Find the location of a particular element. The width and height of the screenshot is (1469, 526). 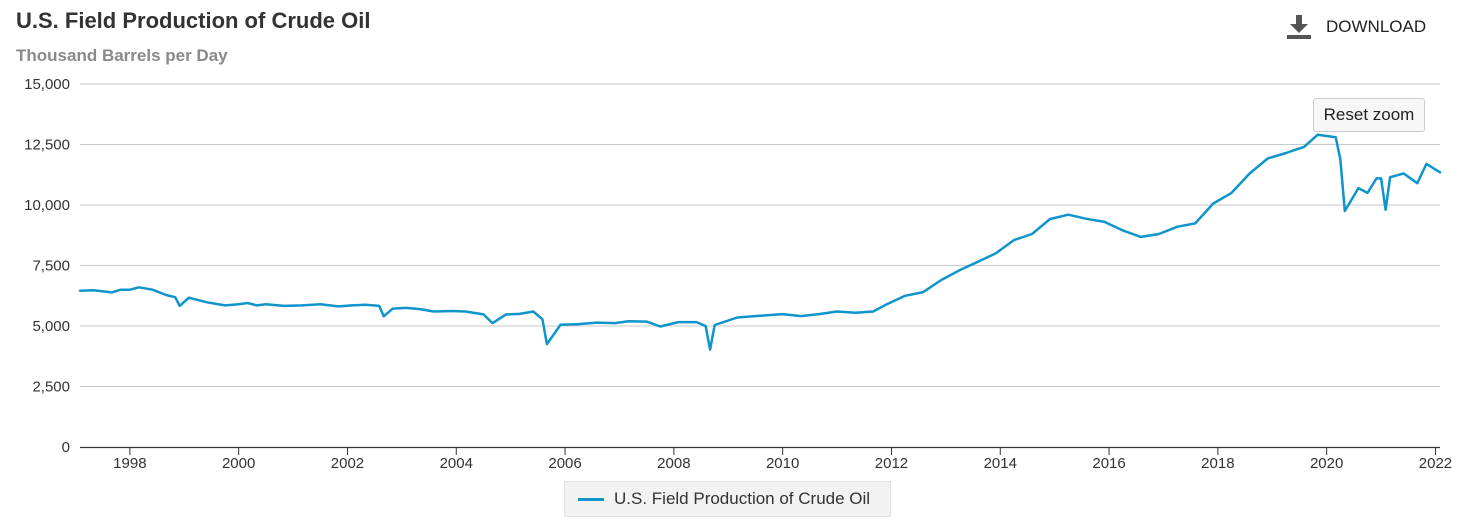

y-tick-label: 7,500 is located at coordinates (51, 266).